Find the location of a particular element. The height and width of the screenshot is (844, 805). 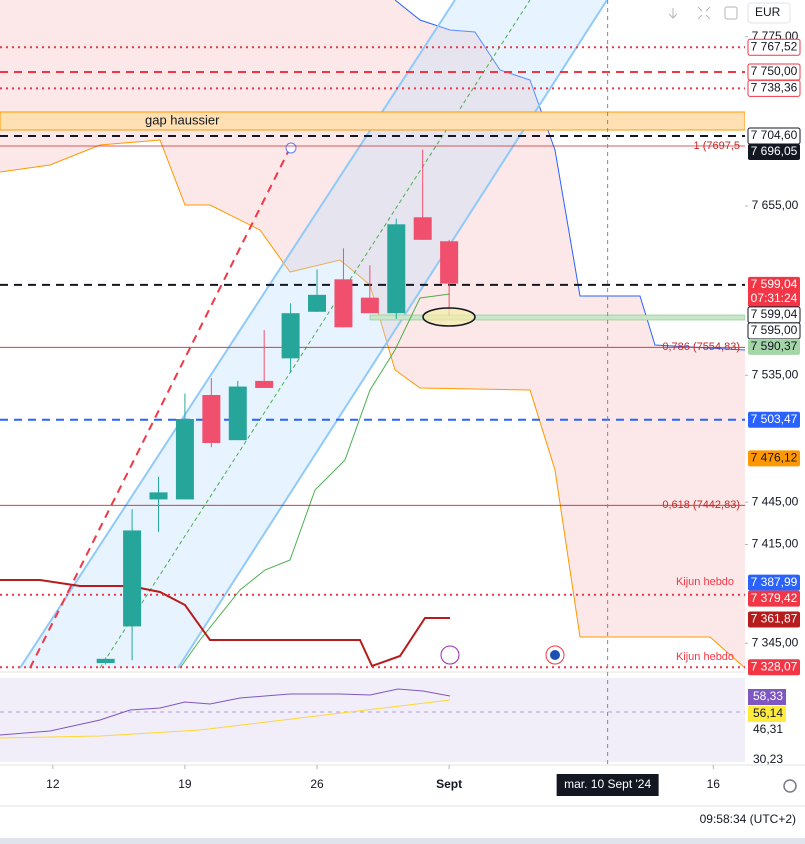

indicator-label: 58,33 is located at coordinates (768, 696).